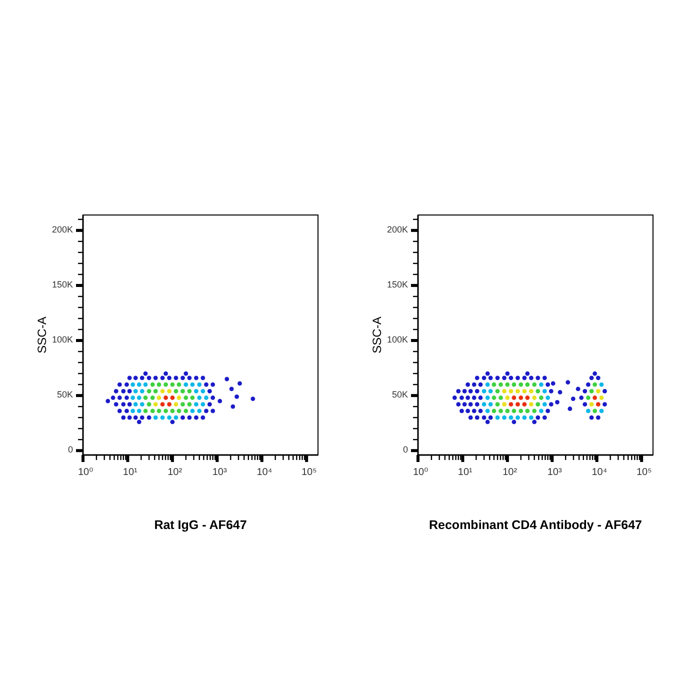 The width and height of the screenshot is (700, 700). I want to click on x-axis-title: Rat IgG - AF647, so click(200, 525).